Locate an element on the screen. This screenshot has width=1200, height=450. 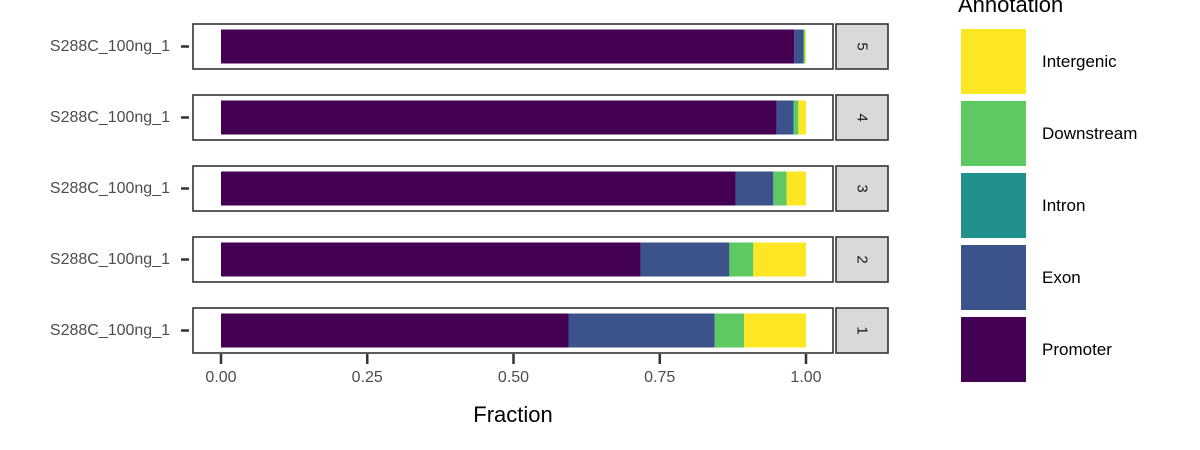
x-tick-label: 0.75 is located at coordinates (659, 377).